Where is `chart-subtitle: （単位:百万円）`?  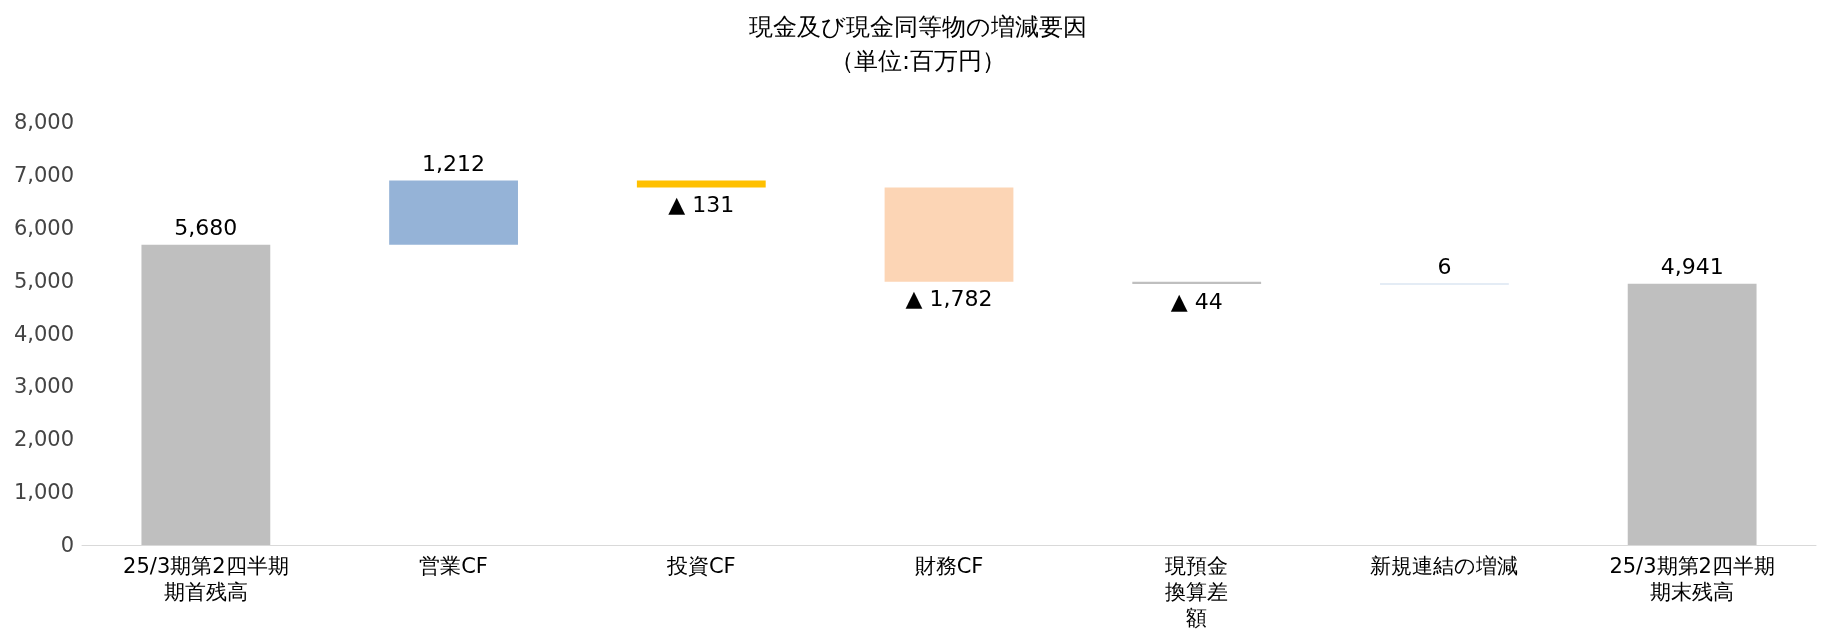
chart-subtitle: （単位:百万円） is located at coordinates (918, 61).